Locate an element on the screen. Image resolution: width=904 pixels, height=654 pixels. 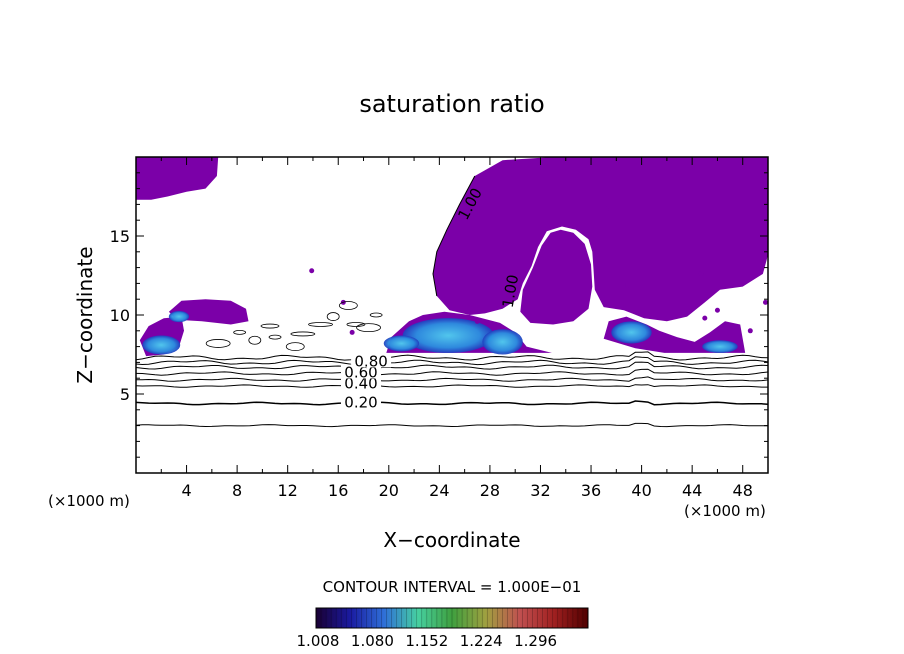
x-tick-label: 4 is located at coordinates (186, 490).